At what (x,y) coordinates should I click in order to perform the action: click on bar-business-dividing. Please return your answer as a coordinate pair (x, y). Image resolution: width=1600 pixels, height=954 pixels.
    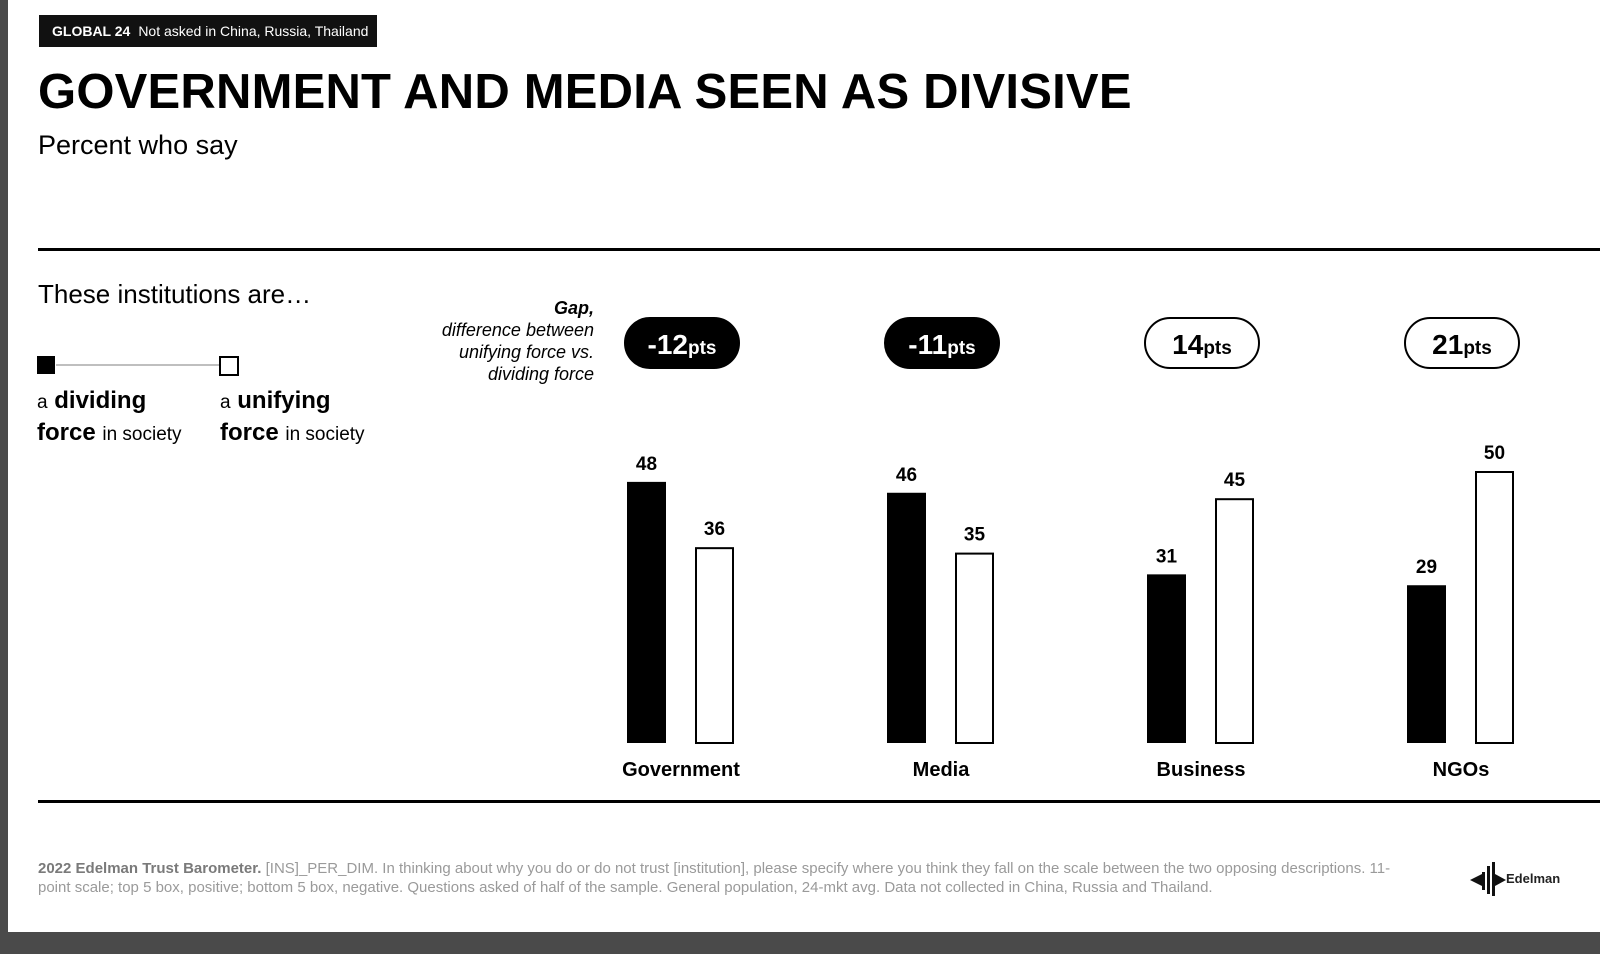
    Looking at the image, I should click on (1166, 658).